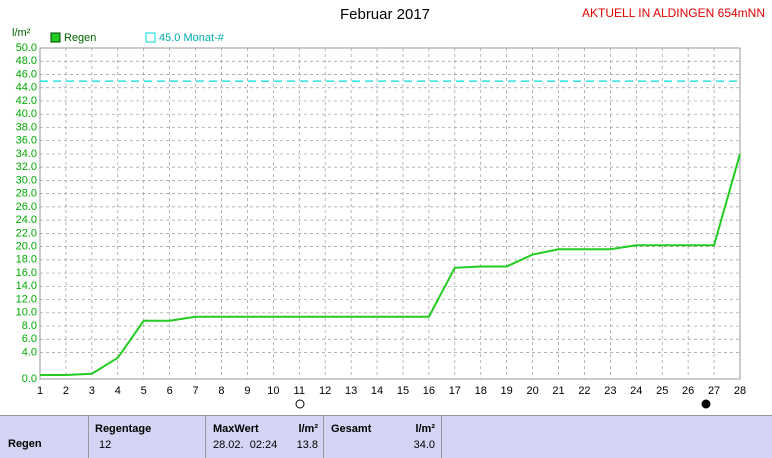 This screenshot has width=772, height=458. What do you see at coordinates (26, 299) in the screenshot?
I see `y-tick-label: 12.0` at bounding box center [26, 299].